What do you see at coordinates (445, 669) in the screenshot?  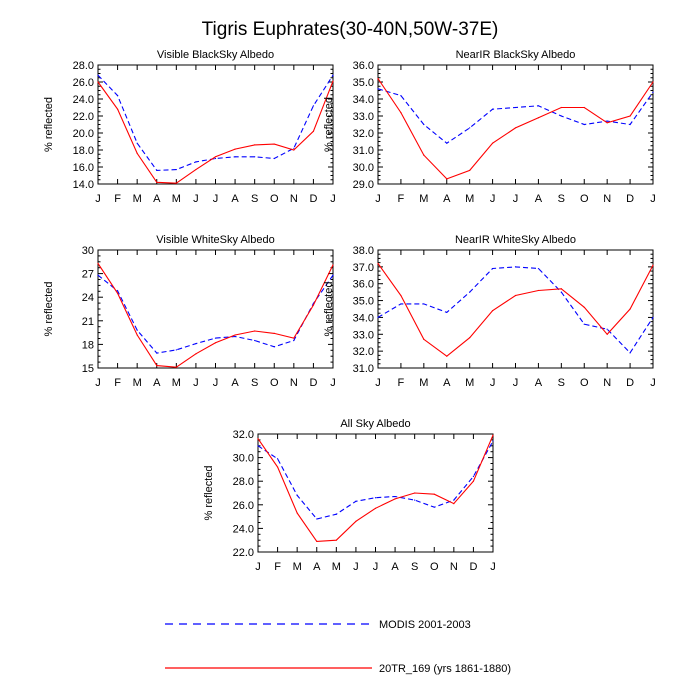 I see `legend-model-label: 20TR_169 (yrs 1861-1880)` at bounding box center [445, 669].